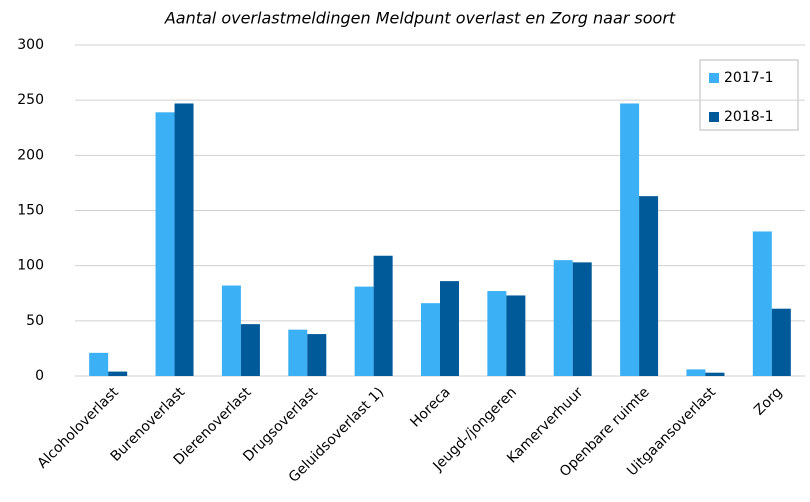  I want to click on y-tick-label: 100, so click(30, 266).